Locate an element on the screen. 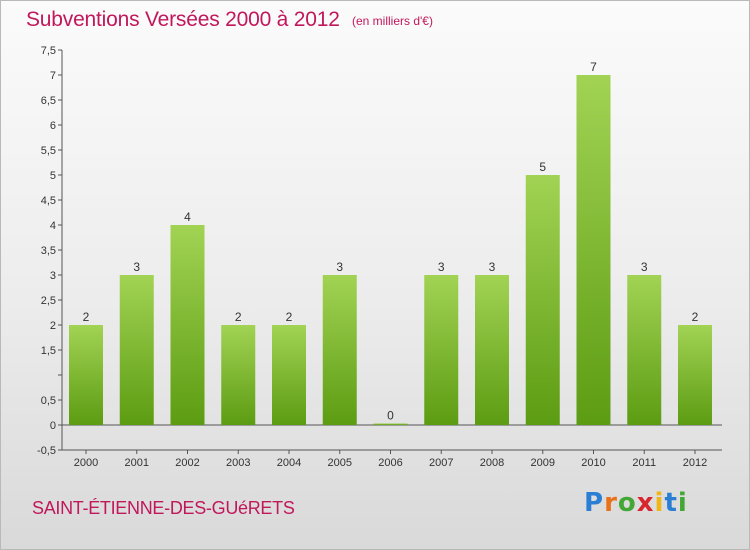 This screenshot has width=750, height=550. y-tick-label: -0,5 is located at coordinates (46, 451).